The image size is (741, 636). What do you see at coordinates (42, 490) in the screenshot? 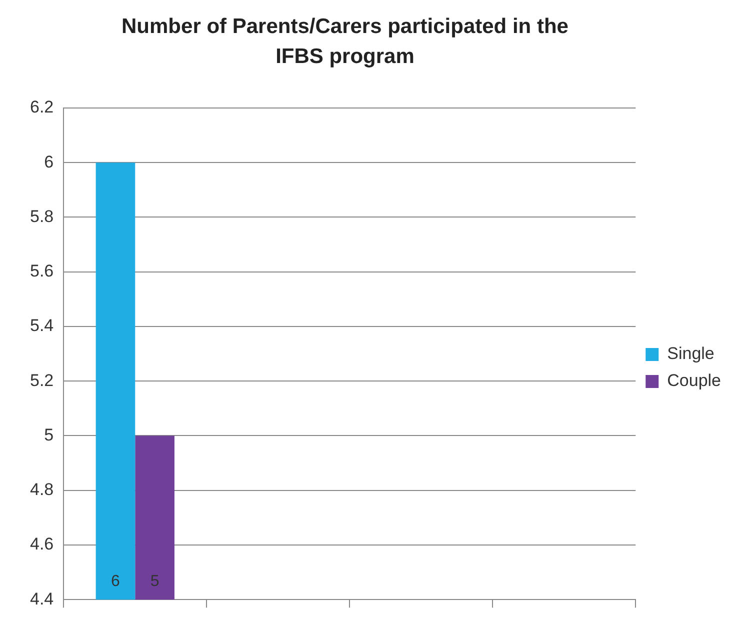
I see `y-tick-label: 4.8` at bounding box center [42, 490].